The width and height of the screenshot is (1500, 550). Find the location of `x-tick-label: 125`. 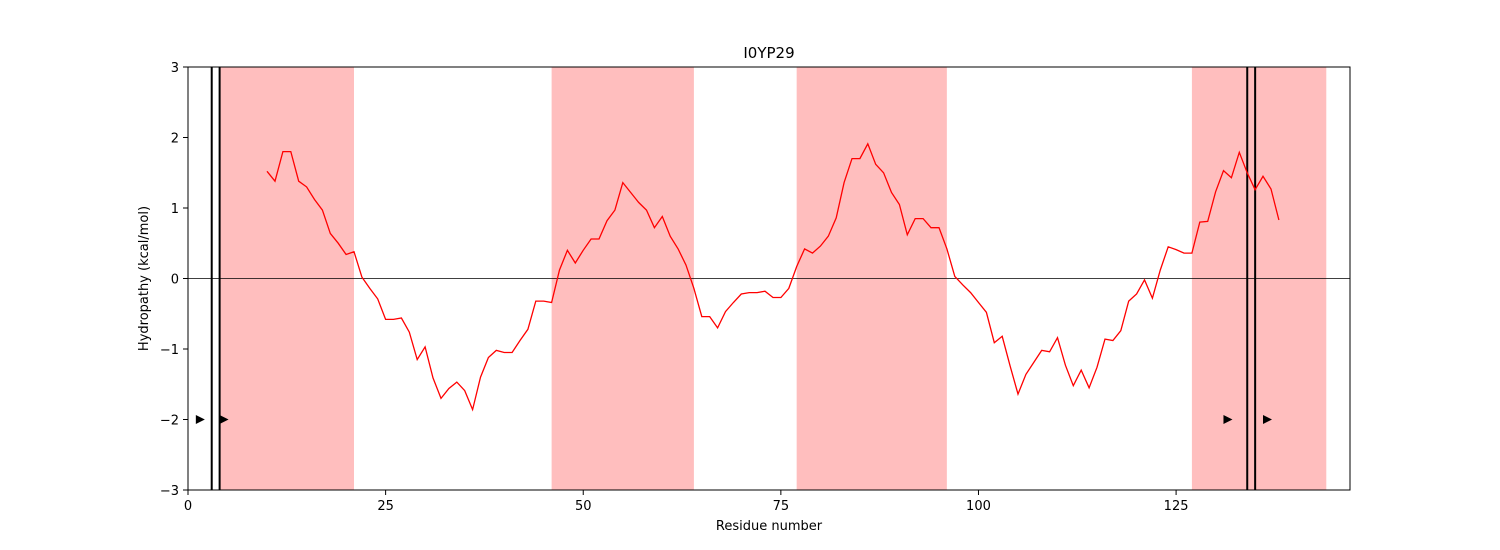

x-tick-label: 125 is located at coordinates (1176, 506).